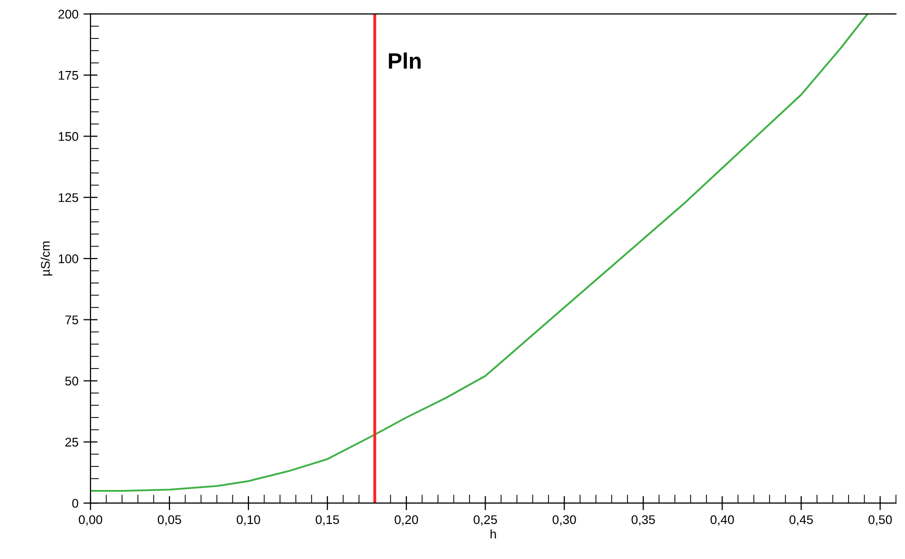 The width and height of the screenshot is (905, 559). What do you see at coordinates (722, 520) in the screenshot?
I see `x-tick-label: 0,40` at bounding box center [722, 520].